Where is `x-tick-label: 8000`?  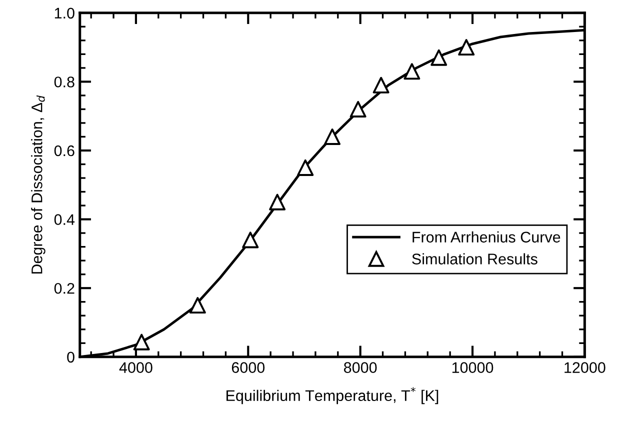
x-tick-label: 8000 is located at coordinates (360, 367).